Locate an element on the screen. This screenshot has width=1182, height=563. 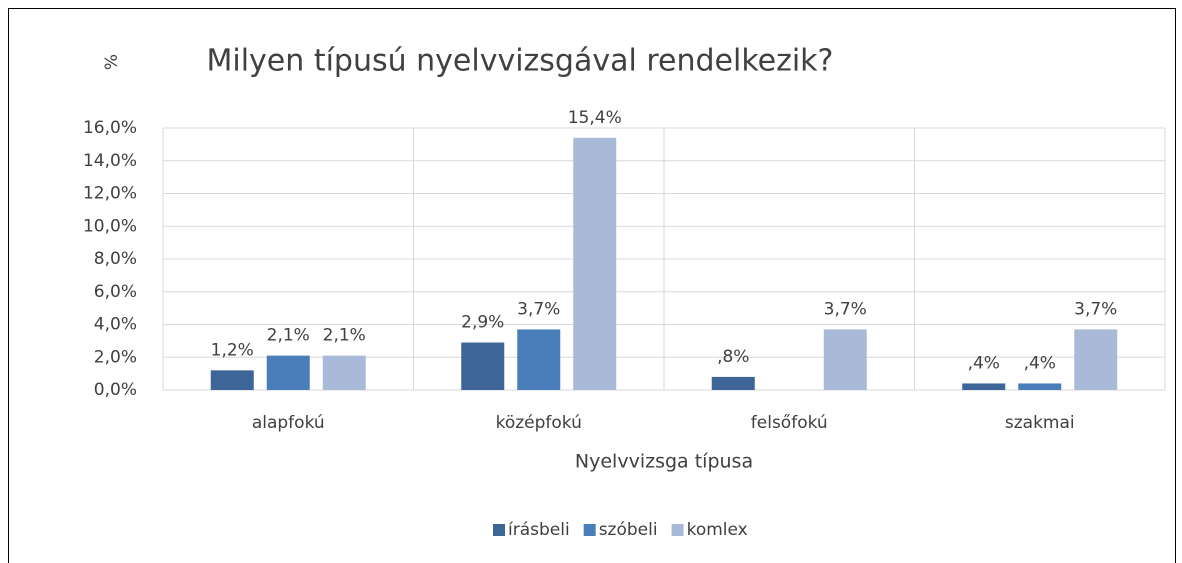
legend-label: írásbeli is located at coordinates (539, 530).